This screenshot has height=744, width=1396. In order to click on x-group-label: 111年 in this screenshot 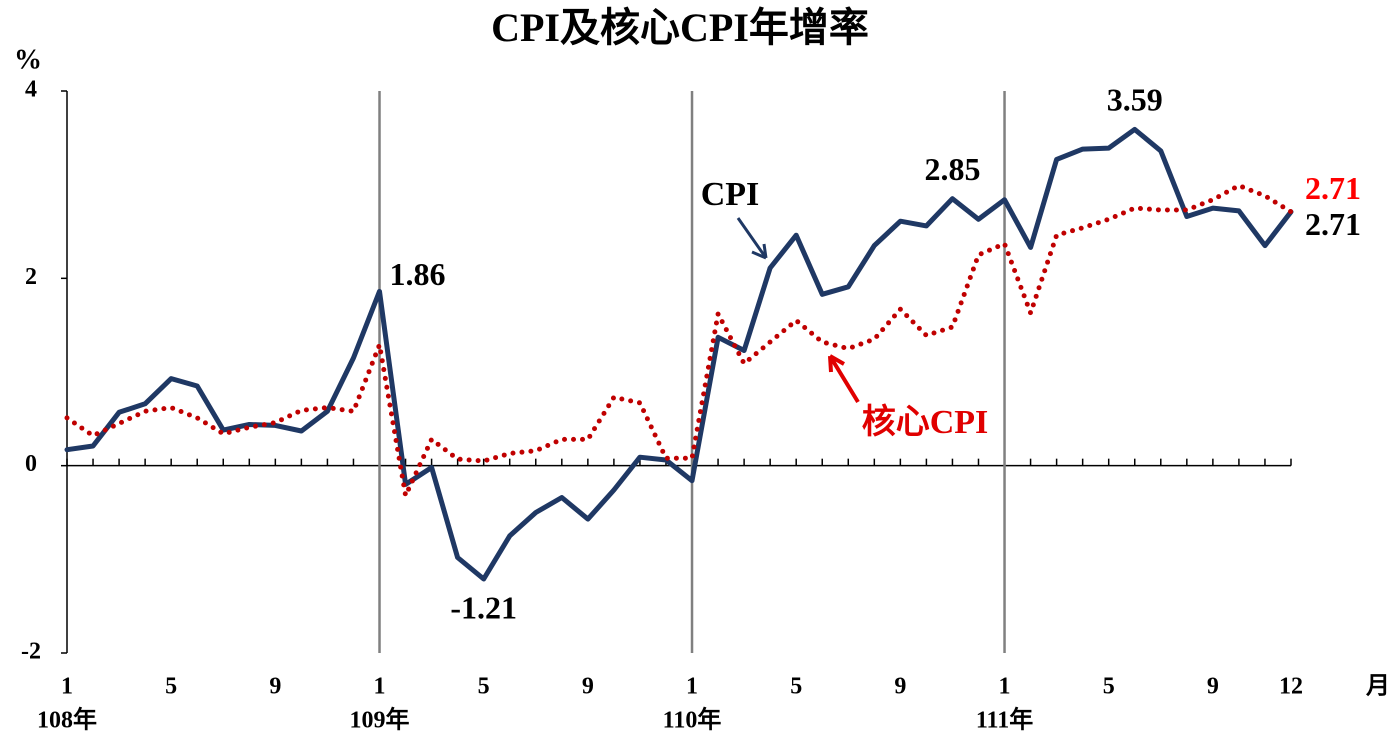, I will do `click(1004, 720)`.